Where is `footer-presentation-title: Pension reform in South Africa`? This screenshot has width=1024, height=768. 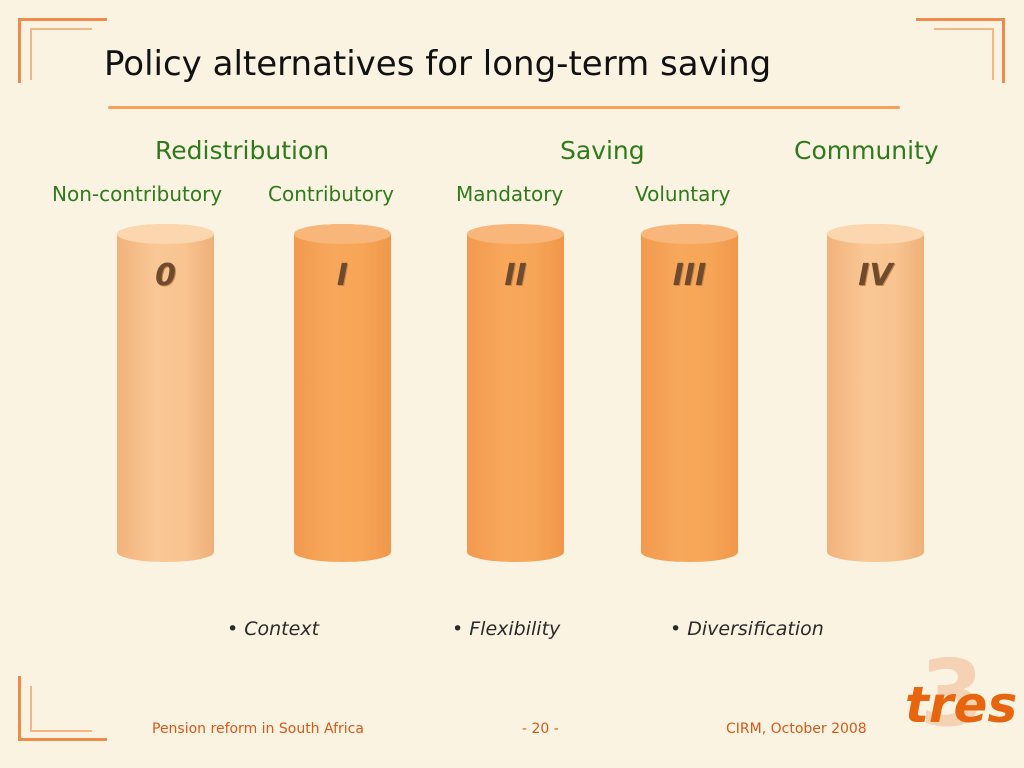
footer-presentation-title: Pension reform in South Africa is located at coordinates (258, 729).